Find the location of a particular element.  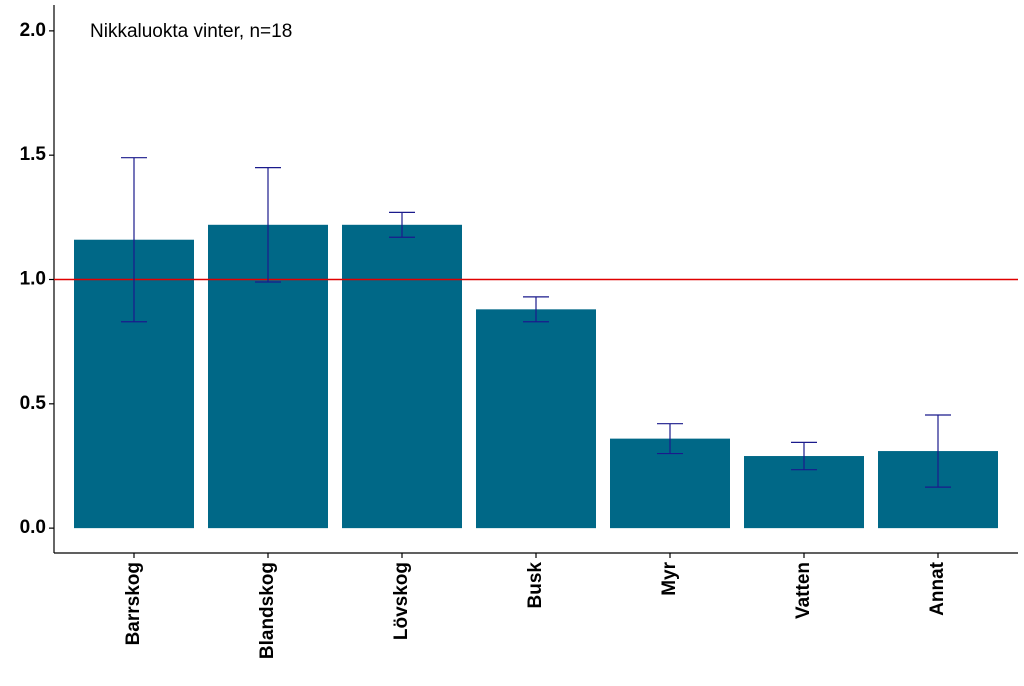

x-tick-label: Annat is located at coordinates (937, 588).